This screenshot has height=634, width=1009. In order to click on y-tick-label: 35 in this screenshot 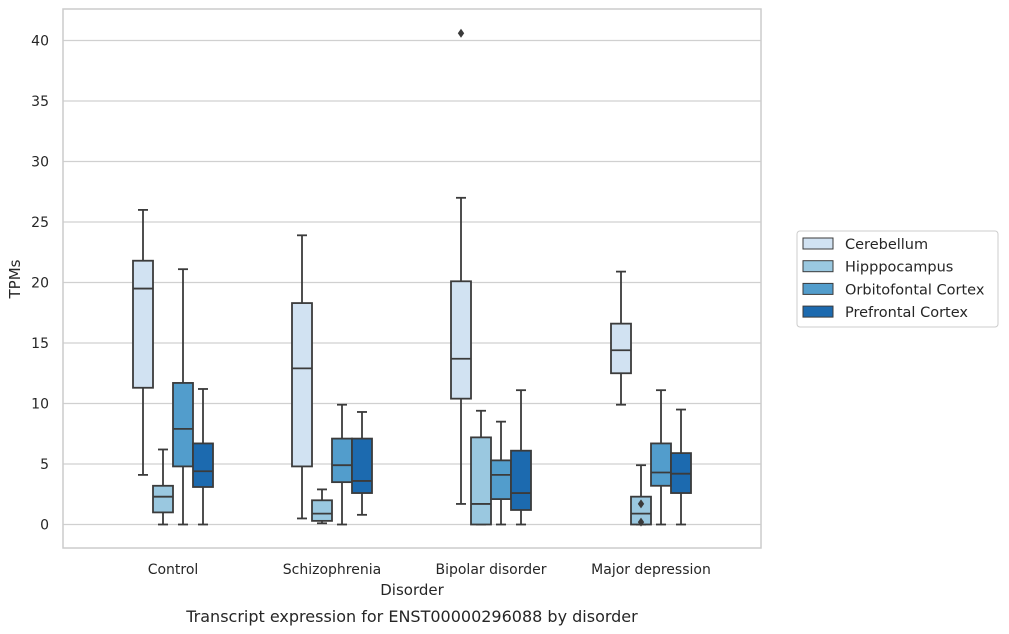, I will do `click(40, 102)`.